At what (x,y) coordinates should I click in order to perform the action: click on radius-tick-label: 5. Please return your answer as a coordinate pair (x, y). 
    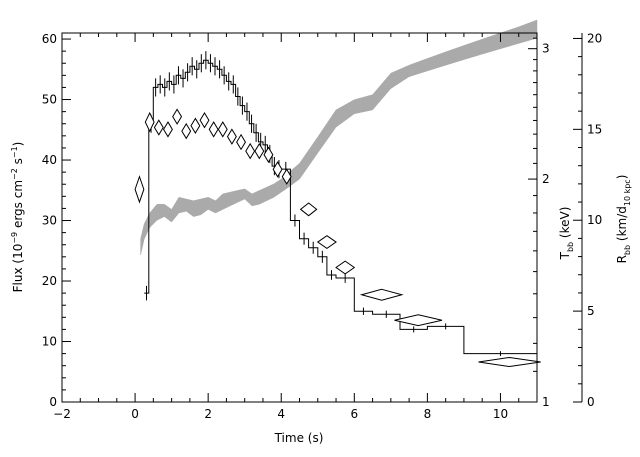
    Looking at the image, I should click on (591, 311).